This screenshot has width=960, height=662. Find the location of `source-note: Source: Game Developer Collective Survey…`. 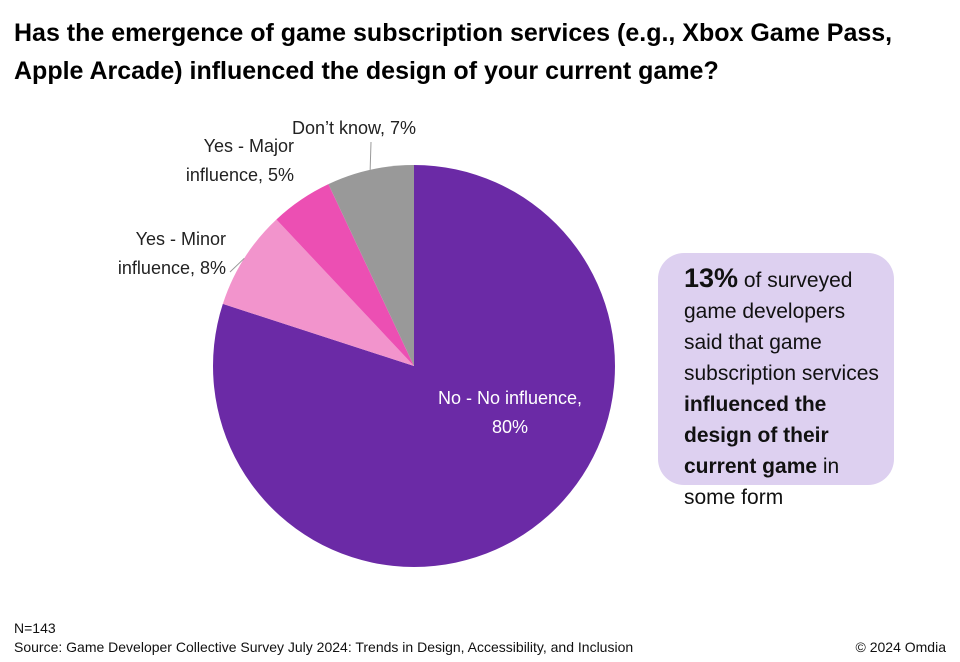

source-note: Source: Game Developer Collective Survey… is located at coordinates (324, 647).